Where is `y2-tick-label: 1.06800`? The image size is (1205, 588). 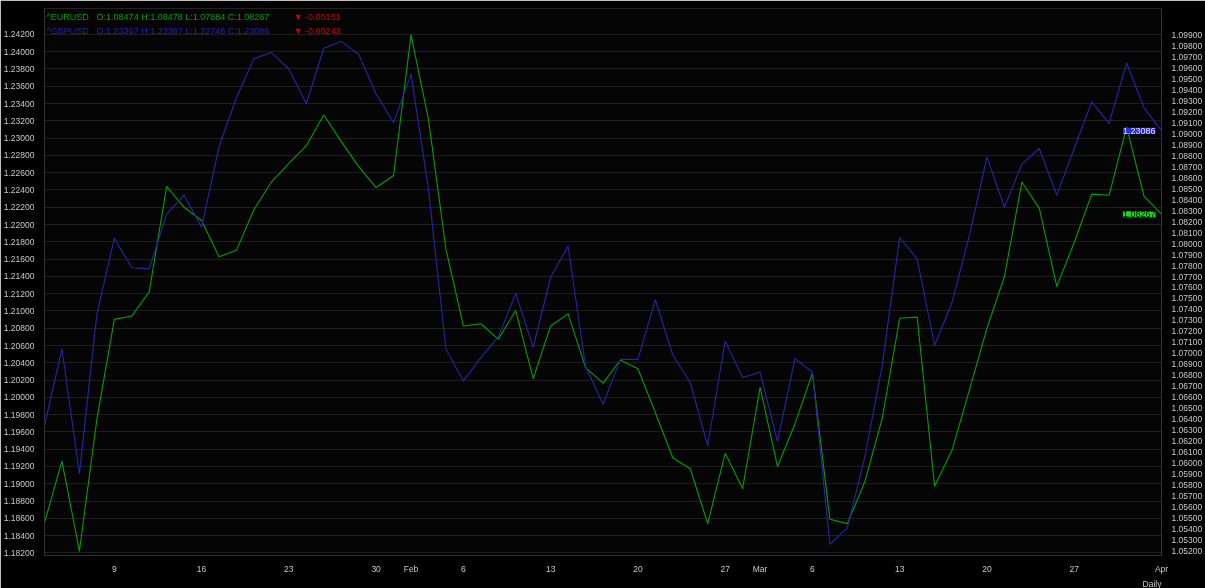 y2-tick-label: 1.06800 is located at coordinates (1187, 375).